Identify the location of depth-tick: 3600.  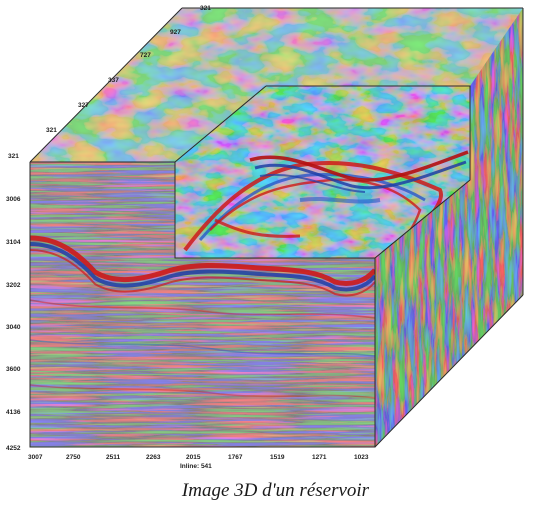
(13, 369).